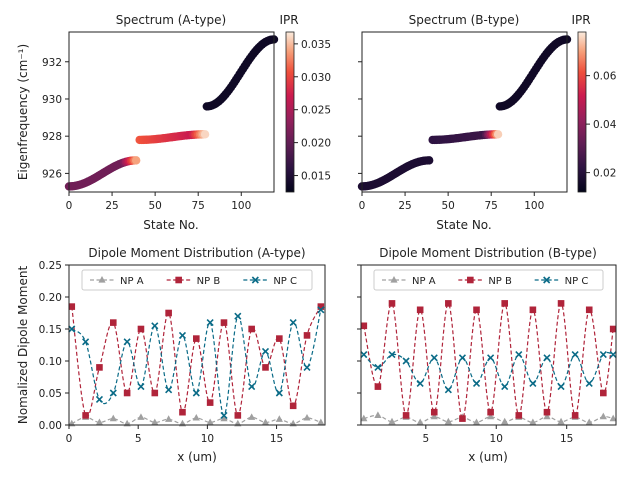 The width and height of the screenshot is (640, 480). Describe the element at coordinates (52, 100) in the screenshot. I see `y-tick-label: 930` at that location.